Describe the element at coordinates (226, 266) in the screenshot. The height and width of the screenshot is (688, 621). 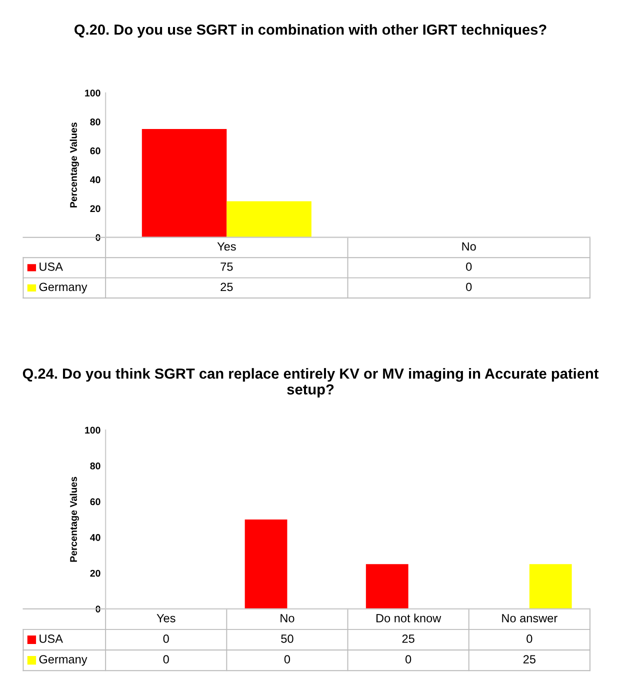
I see `data-label: 75` at that location.